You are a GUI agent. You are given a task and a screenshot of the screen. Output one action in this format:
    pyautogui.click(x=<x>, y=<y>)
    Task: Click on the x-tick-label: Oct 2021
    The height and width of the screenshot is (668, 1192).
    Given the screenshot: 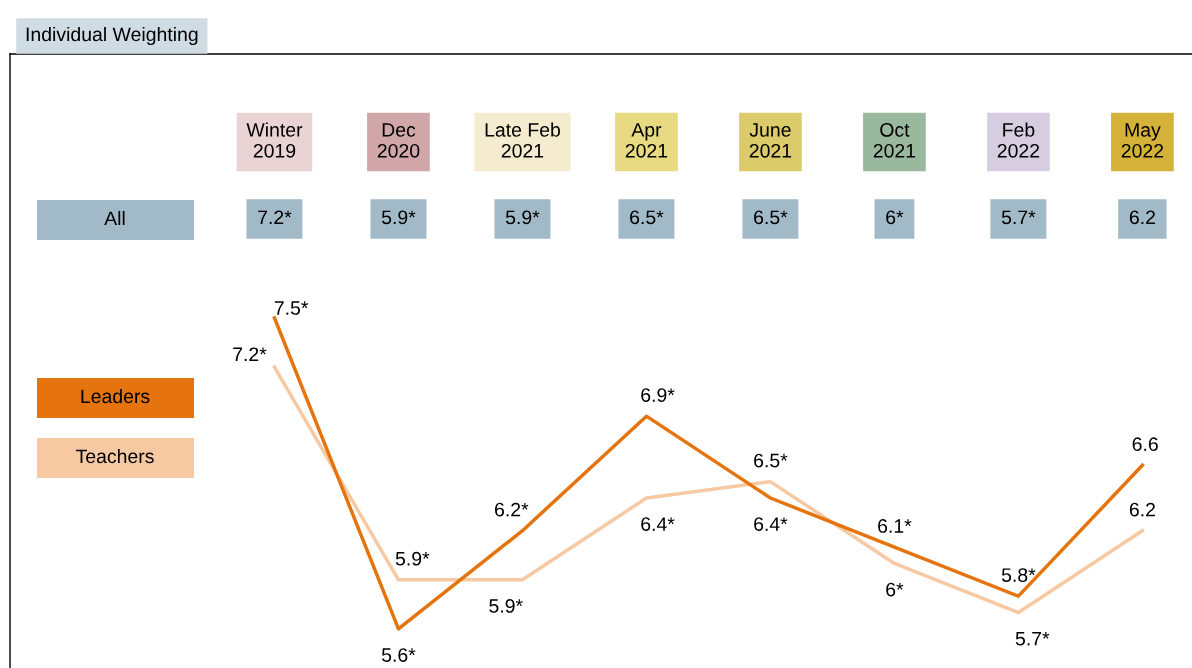 What is the action you would take?
    pyautogui.click(x=894, y=140)
    